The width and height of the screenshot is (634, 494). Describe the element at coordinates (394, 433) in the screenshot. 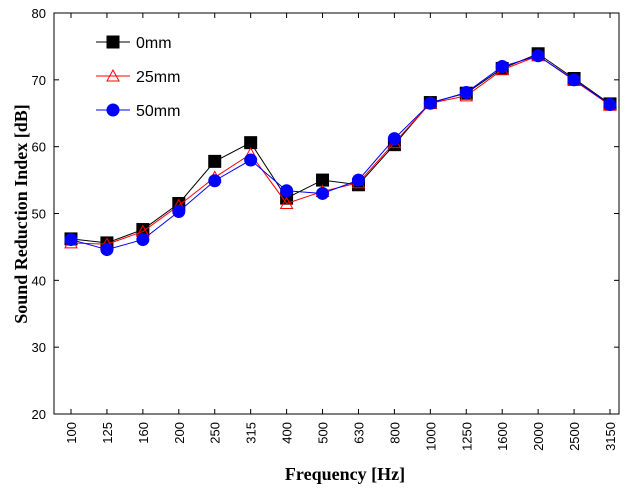

I see `x-tick-label: 800` at that location.